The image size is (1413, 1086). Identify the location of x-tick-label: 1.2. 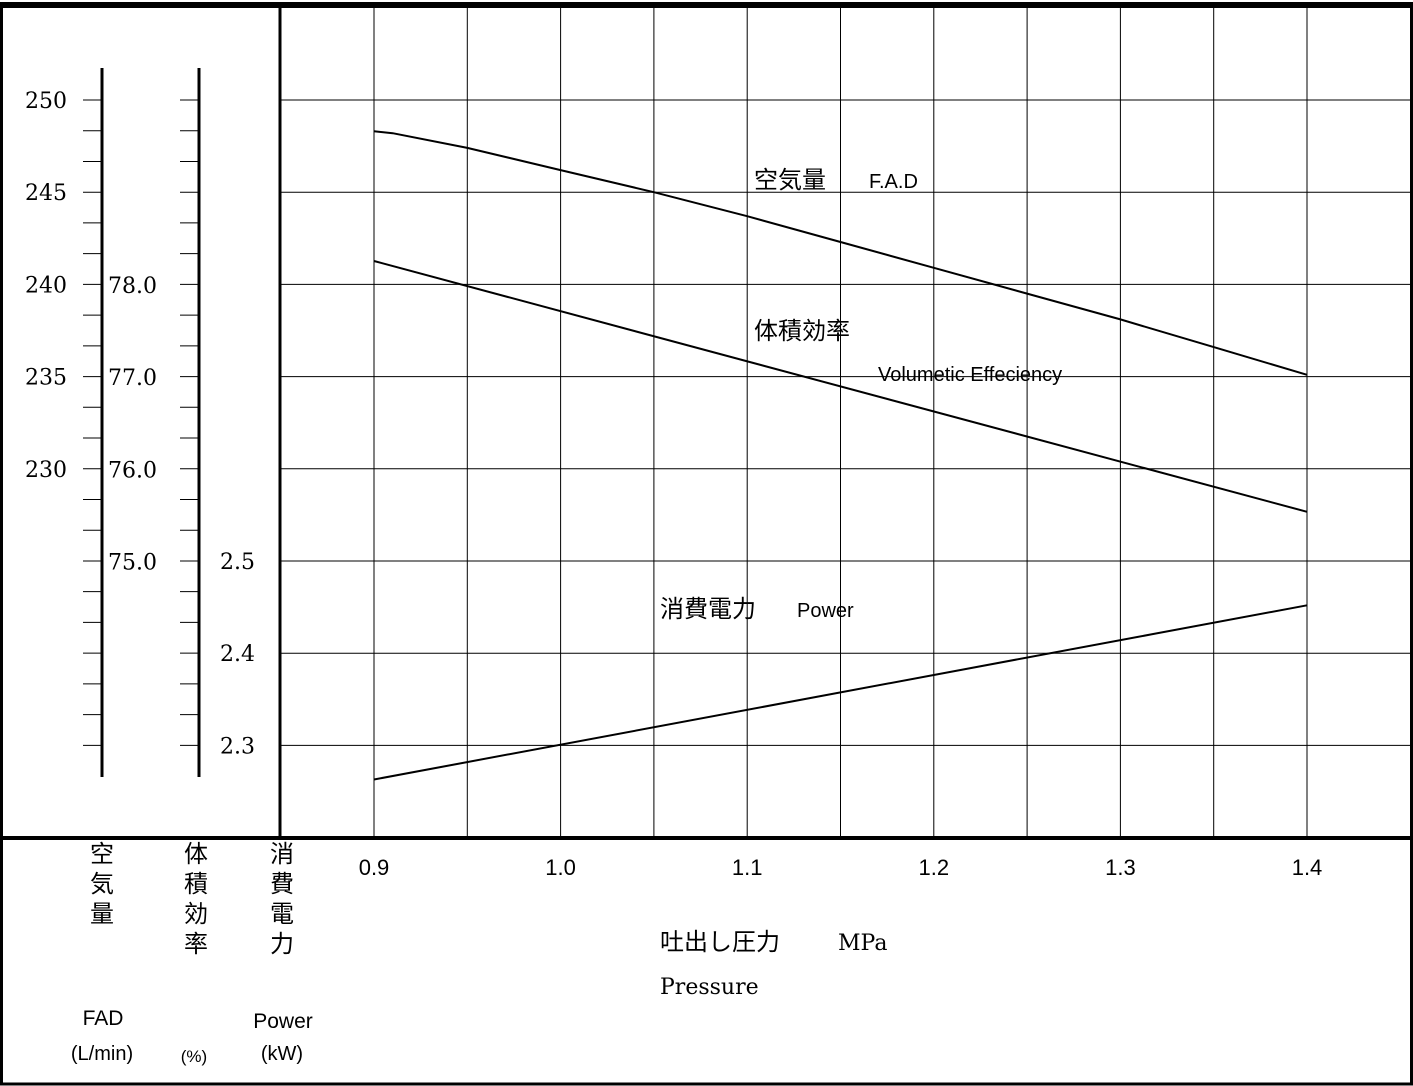
(934, 867).